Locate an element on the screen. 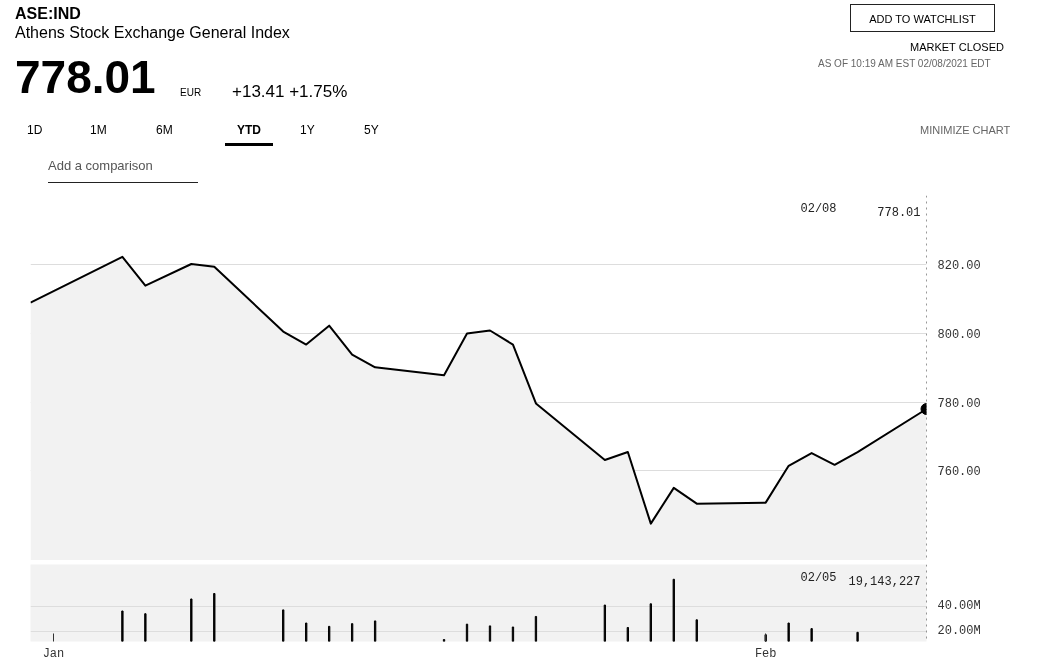 Image resolution: width=1038 pixels, height=663 pixels. text: +13.41 +1.75% is located at coordinates (290, 92).